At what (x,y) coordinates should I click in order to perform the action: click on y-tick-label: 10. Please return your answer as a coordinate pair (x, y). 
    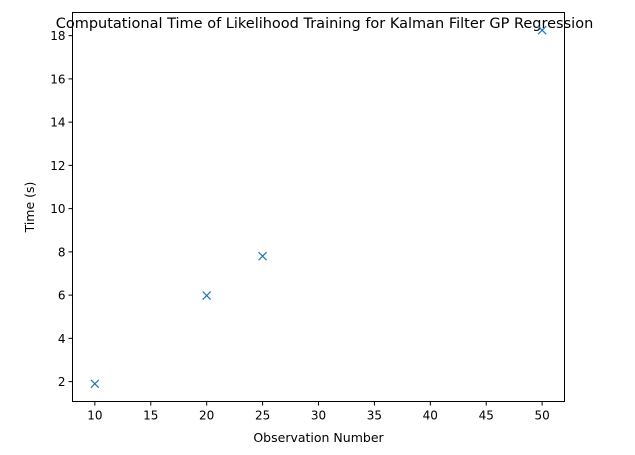
    Looking at the image, I should click on (57, 209).